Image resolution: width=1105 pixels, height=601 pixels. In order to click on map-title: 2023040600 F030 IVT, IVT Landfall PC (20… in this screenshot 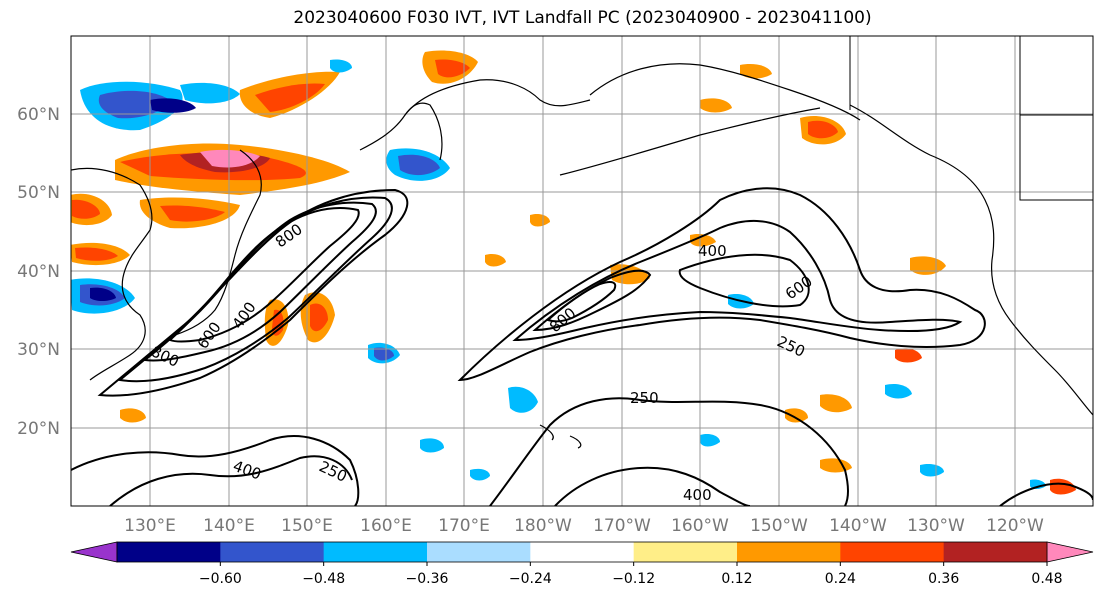, I will do `click(582, 18)`.